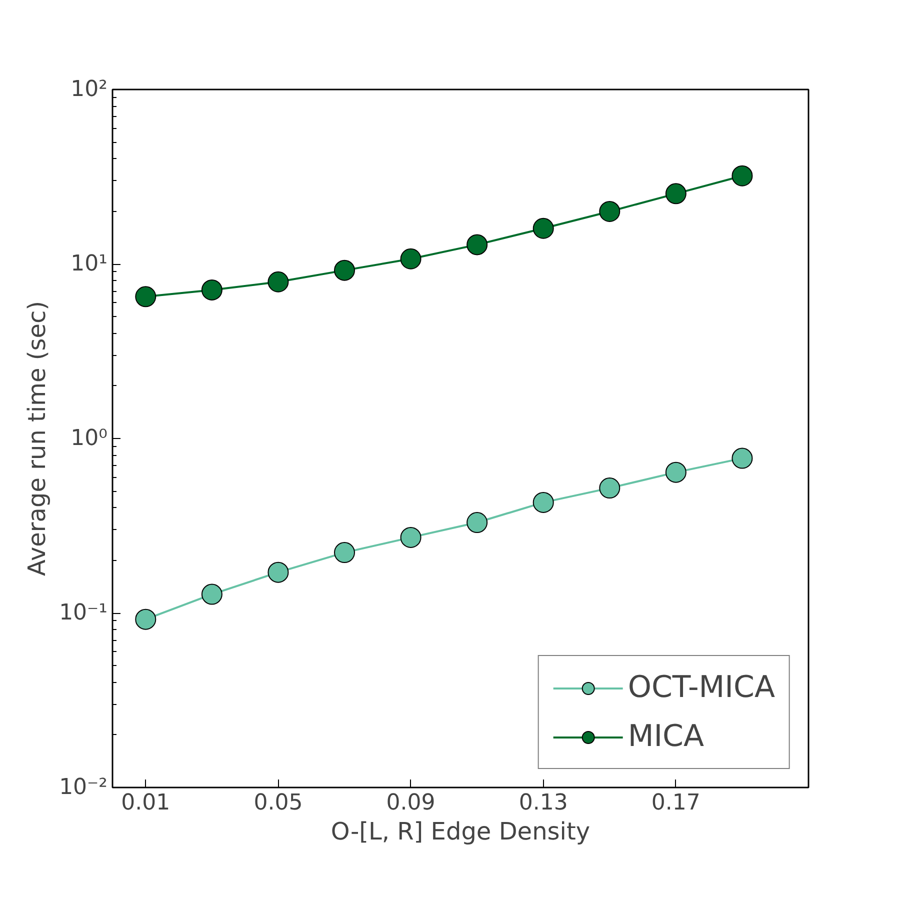 The height and width of the screenshot is (900, 900). I want to click on x-tick-label: 0.05, so click(278, 803).